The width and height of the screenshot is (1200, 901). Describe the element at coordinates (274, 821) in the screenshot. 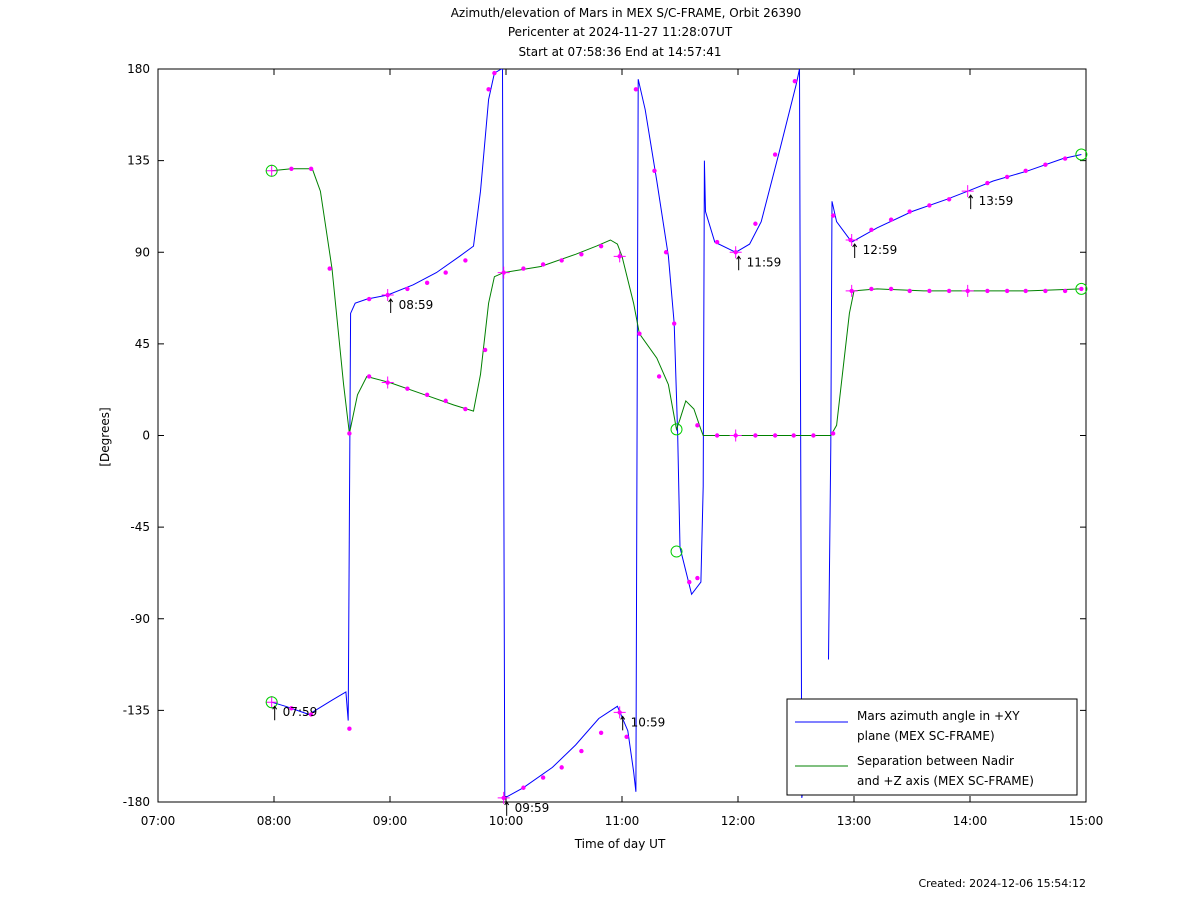

I see `x-tick-label: 08:00` at that location.